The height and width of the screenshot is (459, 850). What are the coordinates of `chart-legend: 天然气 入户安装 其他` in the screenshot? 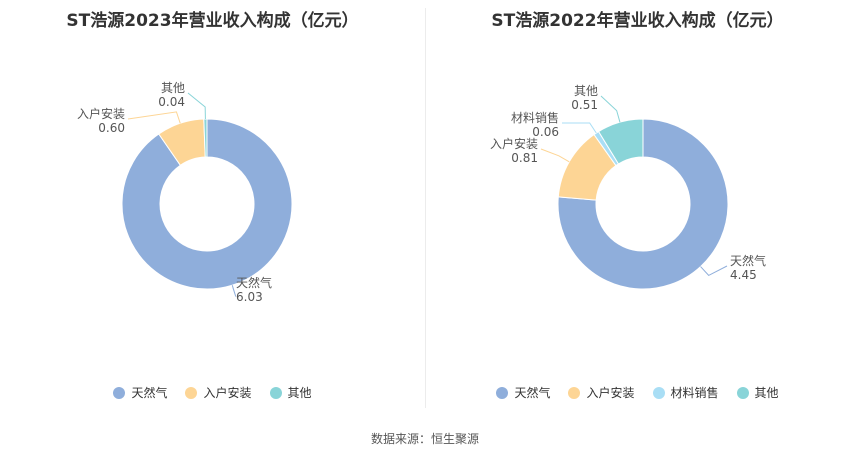 It's located at (212, 392).